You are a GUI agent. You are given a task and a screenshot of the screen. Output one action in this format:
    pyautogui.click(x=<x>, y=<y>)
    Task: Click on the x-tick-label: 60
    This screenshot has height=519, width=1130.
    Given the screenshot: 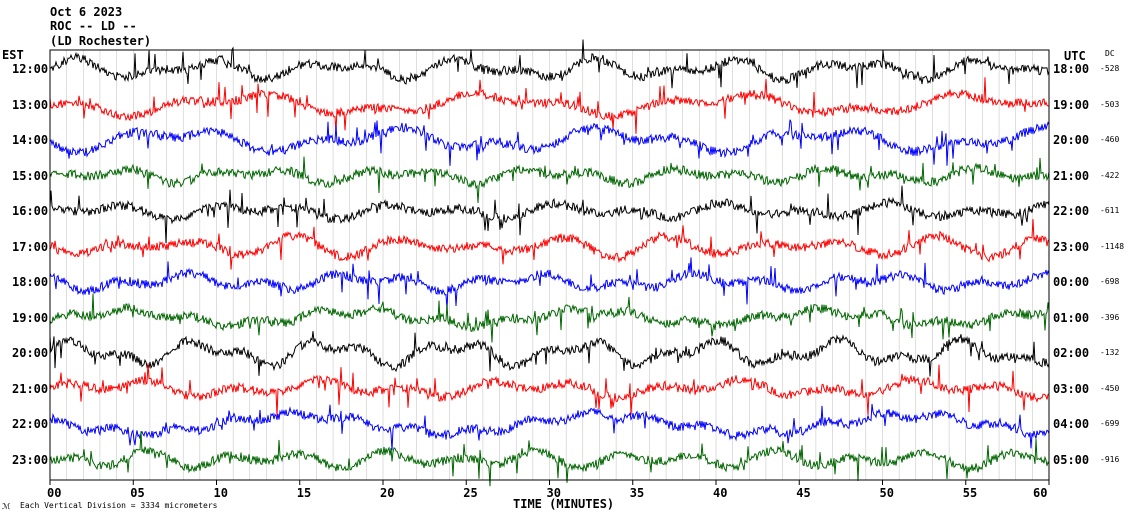 What is the action you would take?
    pyautogui.click(x=1040, y=493)
    